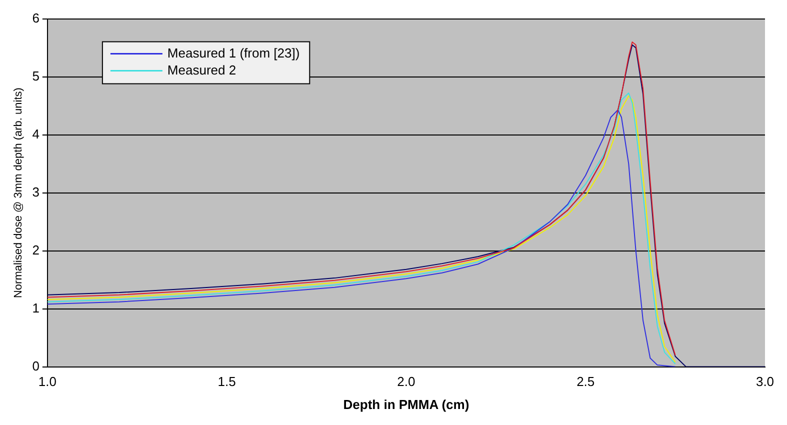 The height and width of the screenshot is (425, 787). I want to click on x-tick-label: 1.5, so click(227, 382).